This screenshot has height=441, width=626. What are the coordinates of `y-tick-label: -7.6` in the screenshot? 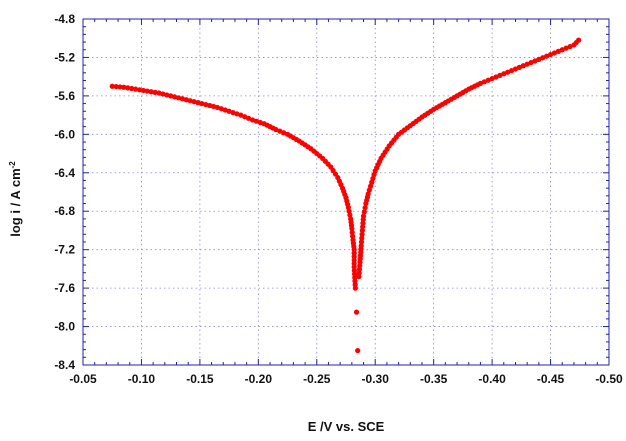 It's located at (64, 288).